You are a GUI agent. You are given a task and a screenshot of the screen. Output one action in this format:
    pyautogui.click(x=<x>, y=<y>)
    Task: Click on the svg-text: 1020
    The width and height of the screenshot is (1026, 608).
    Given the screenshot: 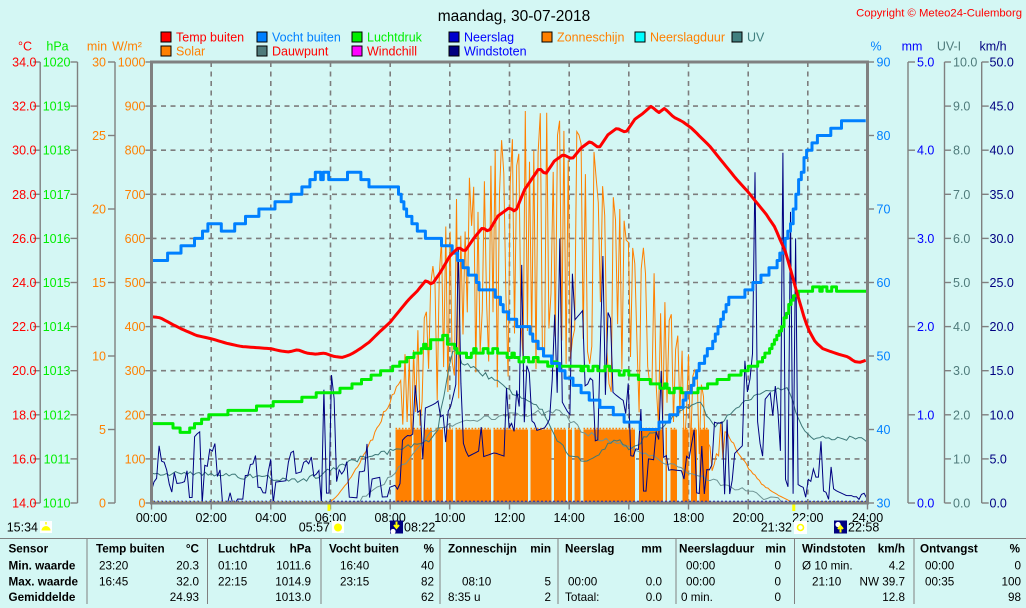 What is the action you would take?
    pyautogui.click(x=57, y=63)
    